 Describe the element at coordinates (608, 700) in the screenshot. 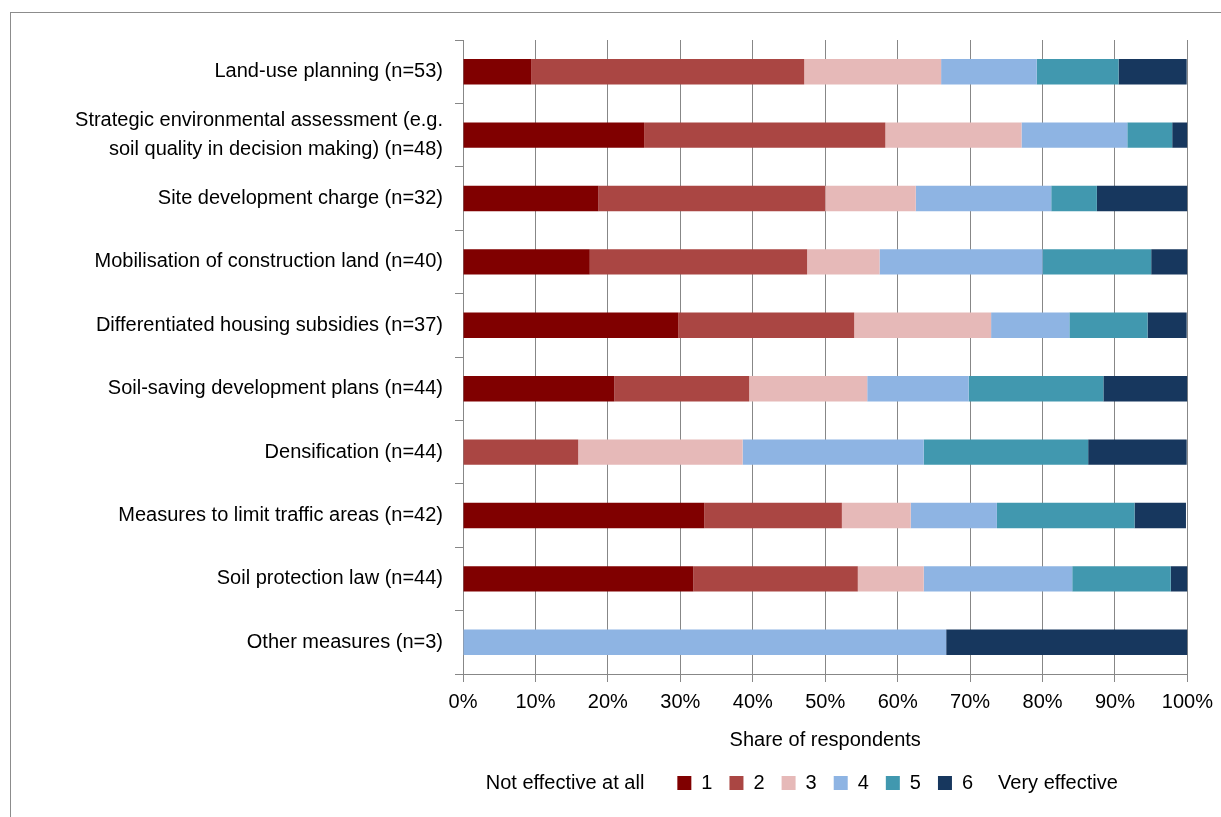

I see `x-tick-label: 20%` at that location.